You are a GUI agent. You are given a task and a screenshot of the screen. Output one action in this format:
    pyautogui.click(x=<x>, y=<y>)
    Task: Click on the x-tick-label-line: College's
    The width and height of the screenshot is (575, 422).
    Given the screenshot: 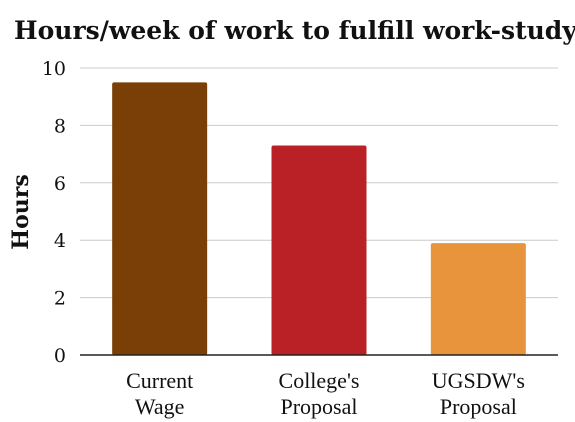 What is the action you would take?
    pyautogui.click(x=319, y=380)
    